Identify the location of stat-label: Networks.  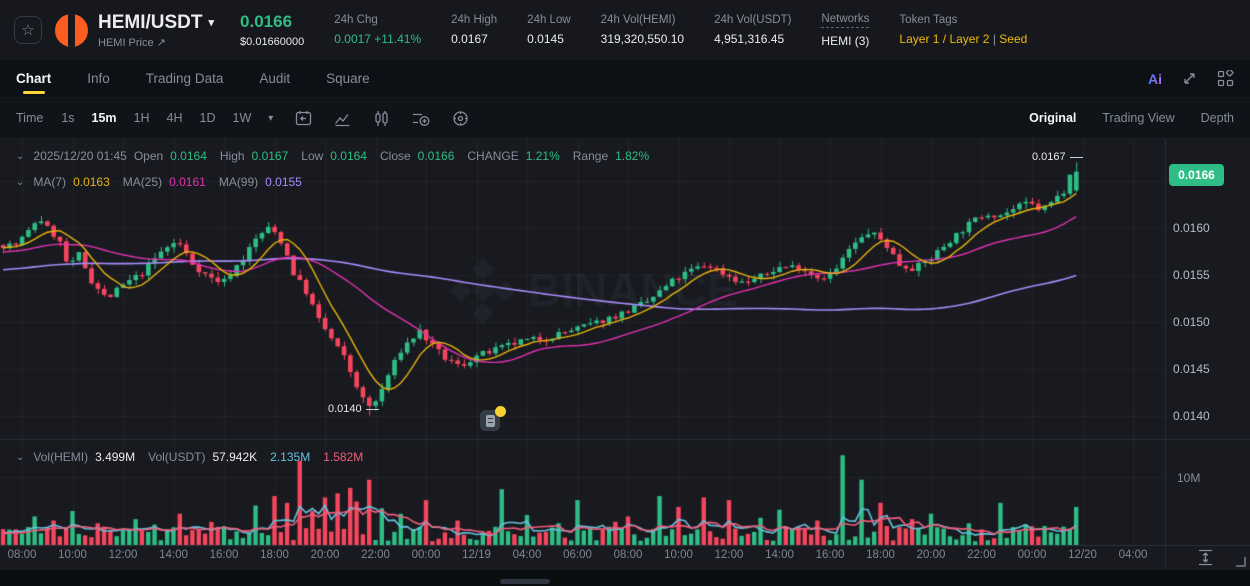
(845, 20).